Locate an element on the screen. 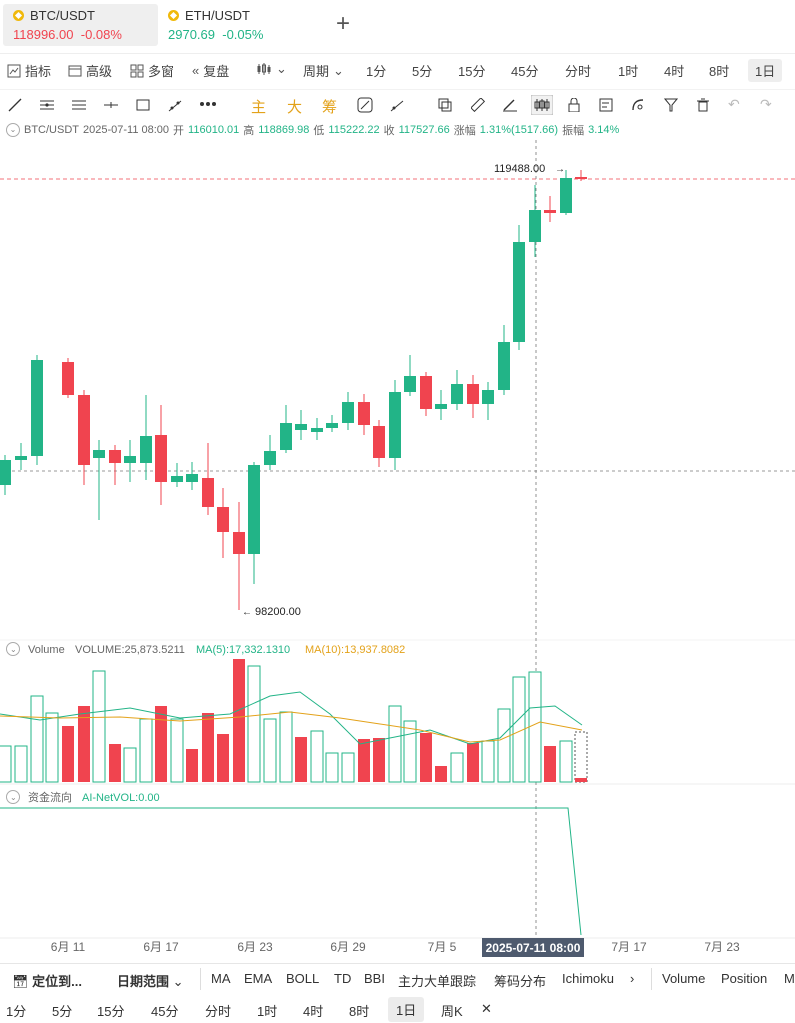 Image resolution: width=795 pixels, height=1023 pixels. interval-5m: 5分 is located at coordinates (422, 70).